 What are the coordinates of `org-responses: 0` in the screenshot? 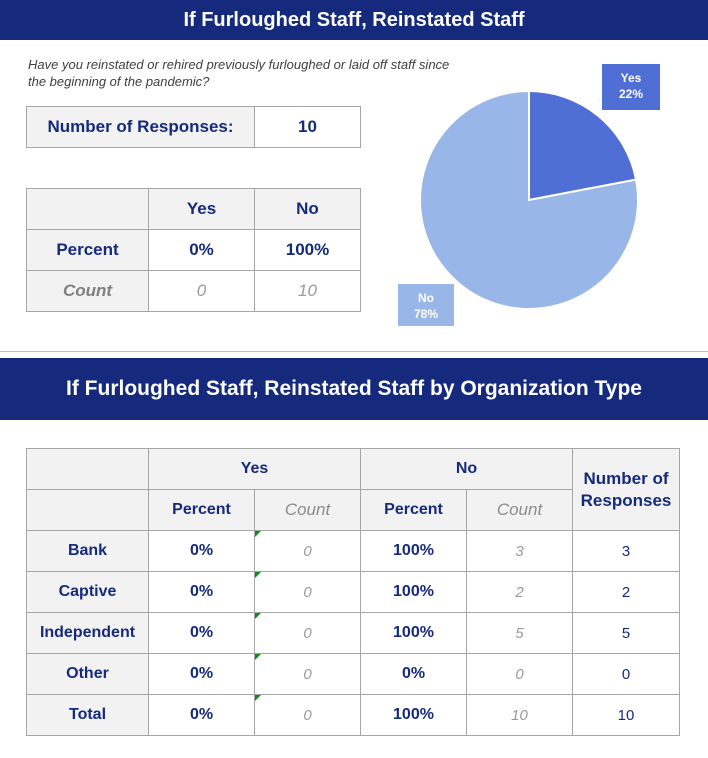 It's located at (626, 674).